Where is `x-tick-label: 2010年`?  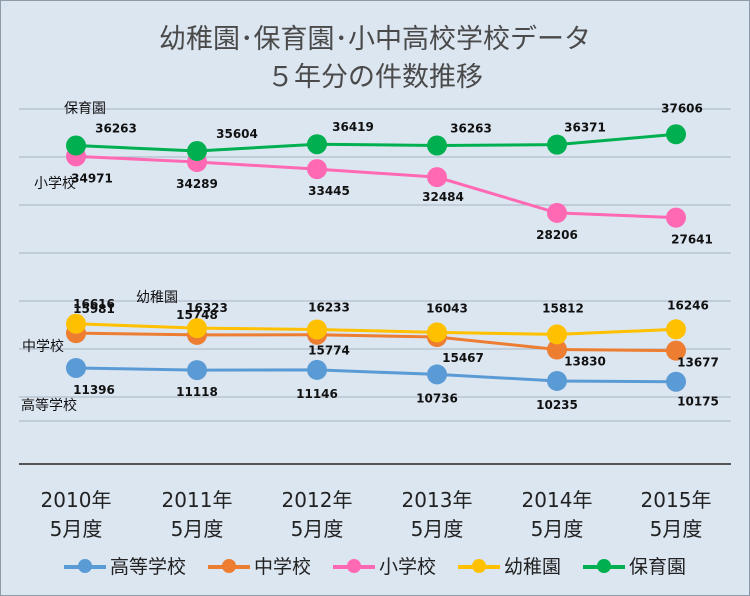 x-tick-label: 2010年 is located at coordinates (76, 500).